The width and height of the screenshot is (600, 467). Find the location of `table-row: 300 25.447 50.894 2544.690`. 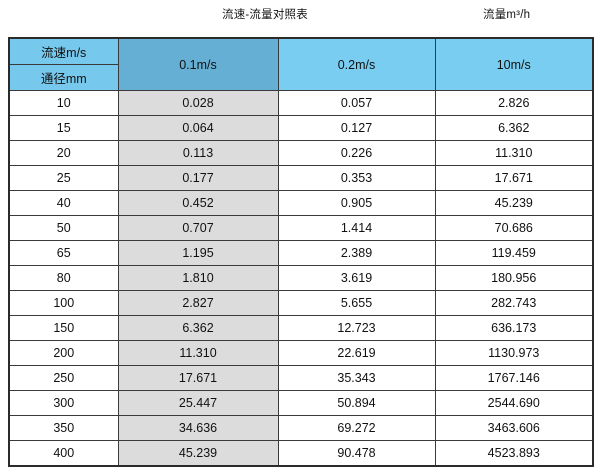

table-row: 300 25.447 50.894 2544.690 is located at coordinates (301, 403).